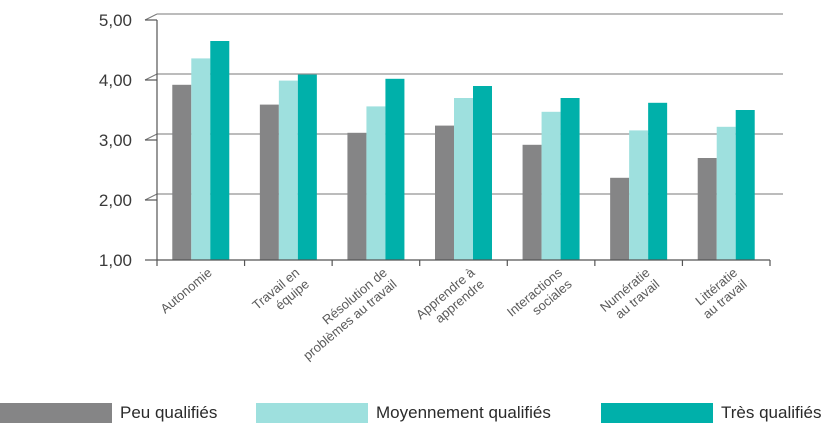 Image resolution: width=836 pixels, height=427 pixels. What do you see at coordinates (115, 80) in the screenshot?
I see `y-tick-label: 4,00` at bounding box center [115, 80].